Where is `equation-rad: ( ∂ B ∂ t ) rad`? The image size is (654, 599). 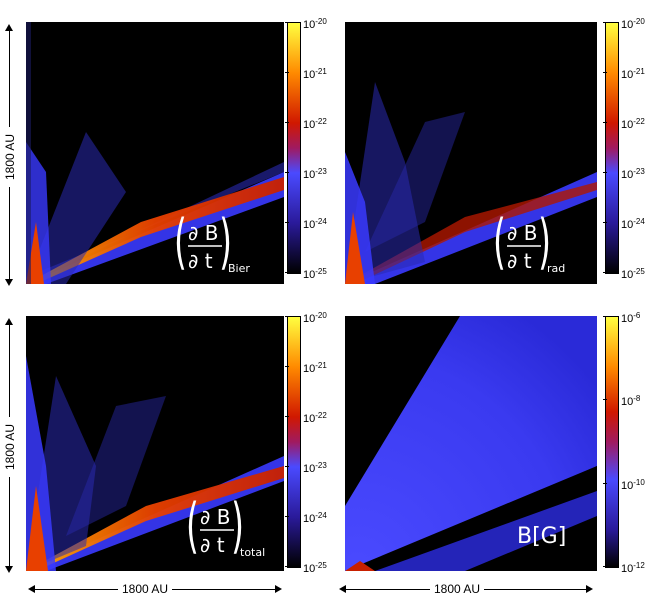 equation-rad: ( ∂ B ∂ t ) rad is located at coordinates (545, 245).